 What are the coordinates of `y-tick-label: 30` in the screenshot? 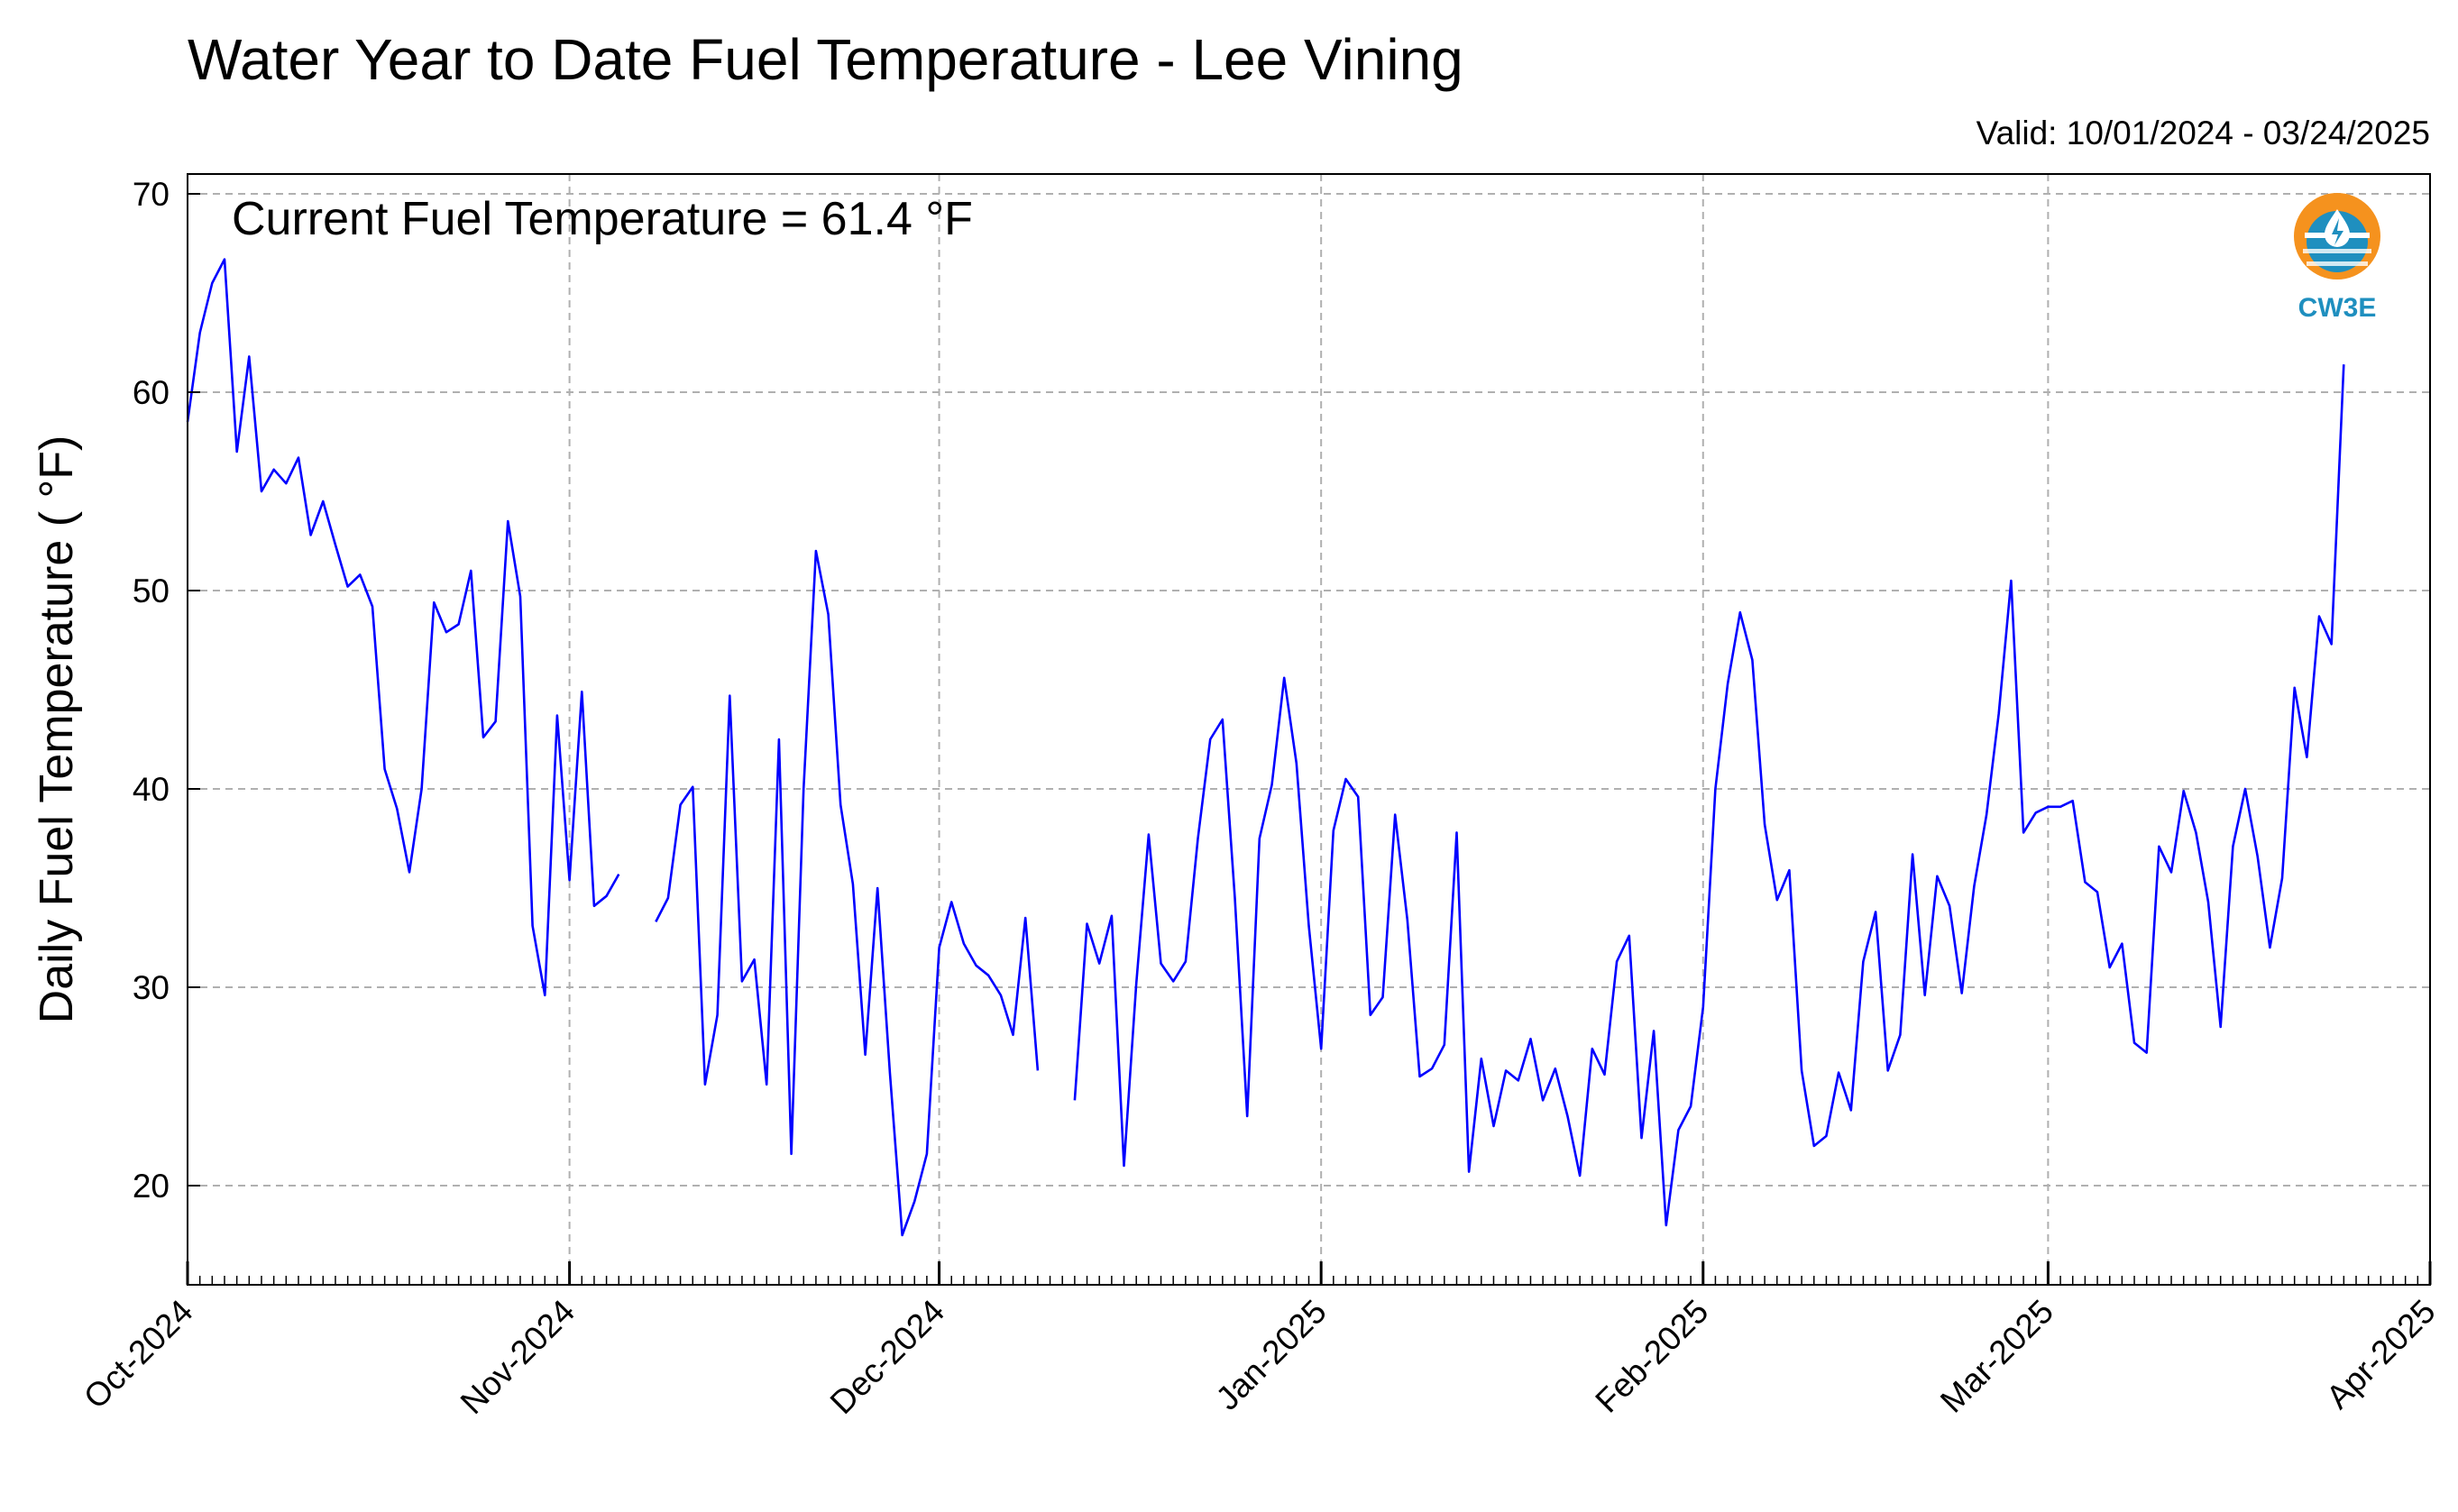 It's located at (151, 988).